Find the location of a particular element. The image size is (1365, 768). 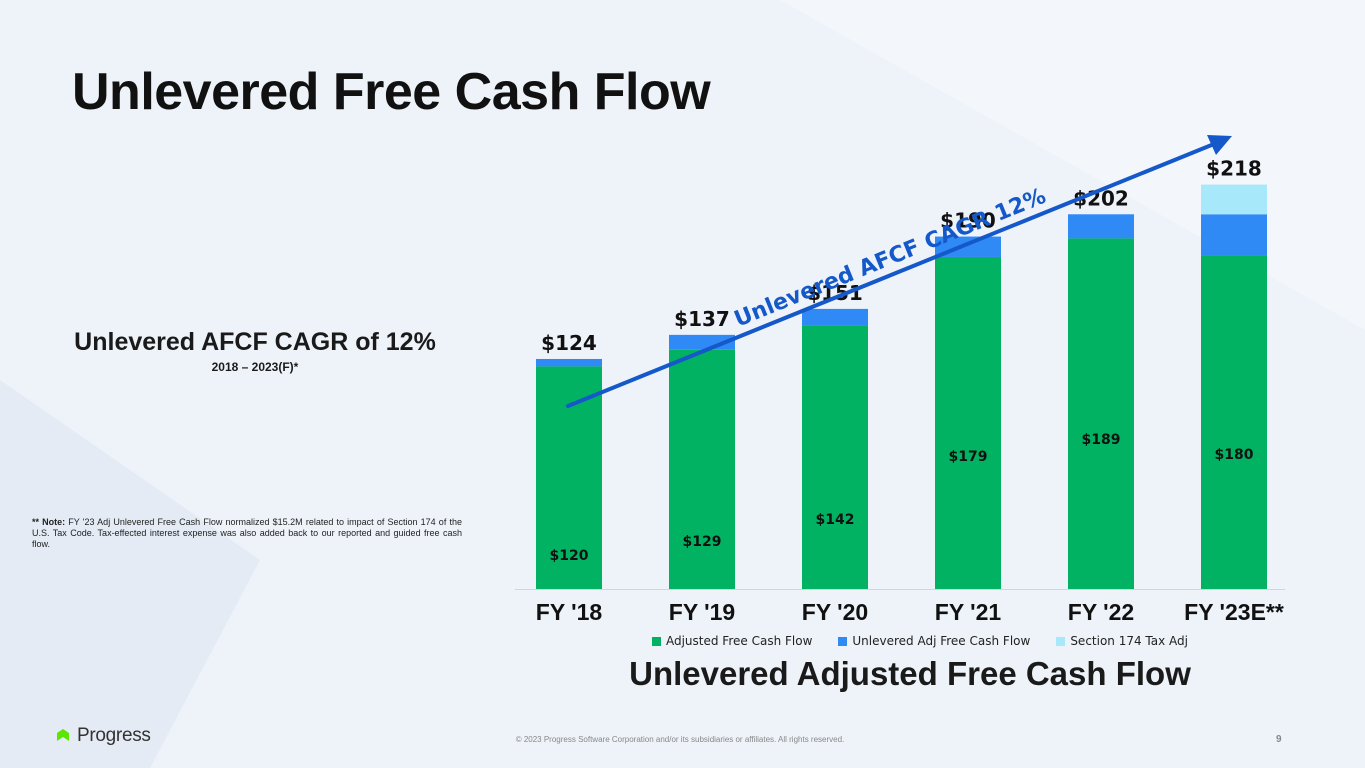

x-tick-label: FY '18 is located at coordinates (569, 612).